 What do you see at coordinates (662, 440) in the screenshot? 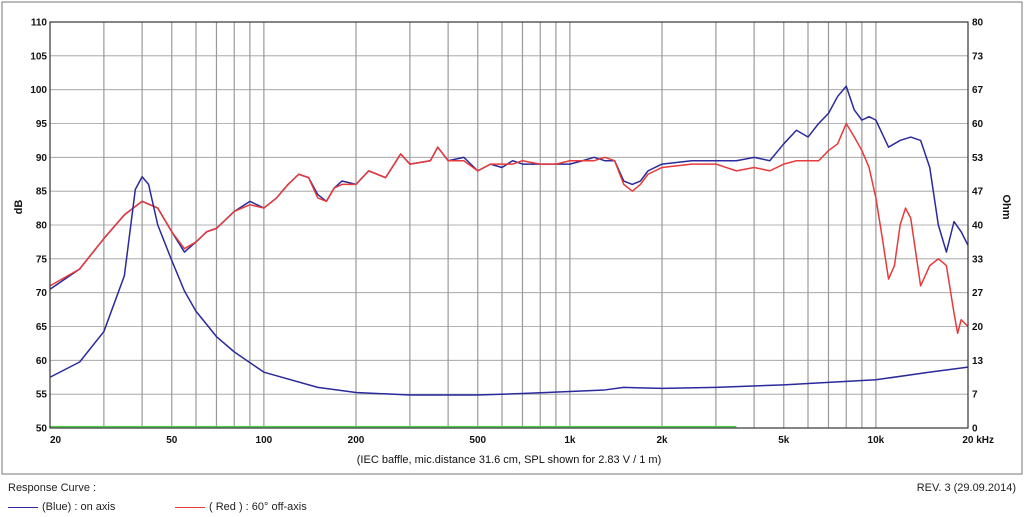
I see `x-tick-label: 2k` at bounding box center [662, 440].